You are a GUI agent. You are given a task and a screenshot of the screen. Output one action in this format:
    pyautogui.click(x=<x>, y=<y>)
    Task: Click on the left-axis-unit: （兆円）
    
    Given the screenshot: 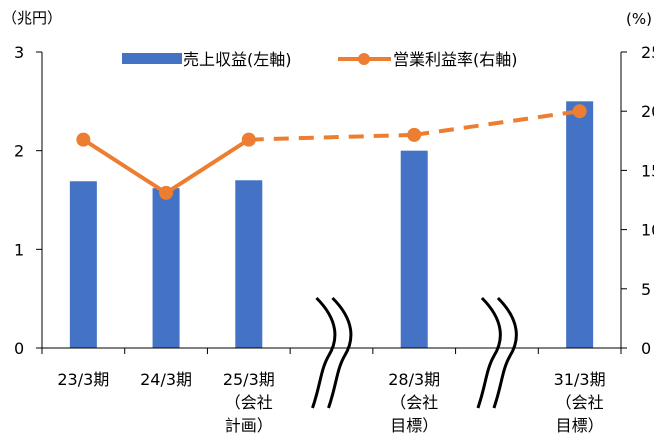 What is the action you would take?
    pyautogui.click(x=32, y=18)
    